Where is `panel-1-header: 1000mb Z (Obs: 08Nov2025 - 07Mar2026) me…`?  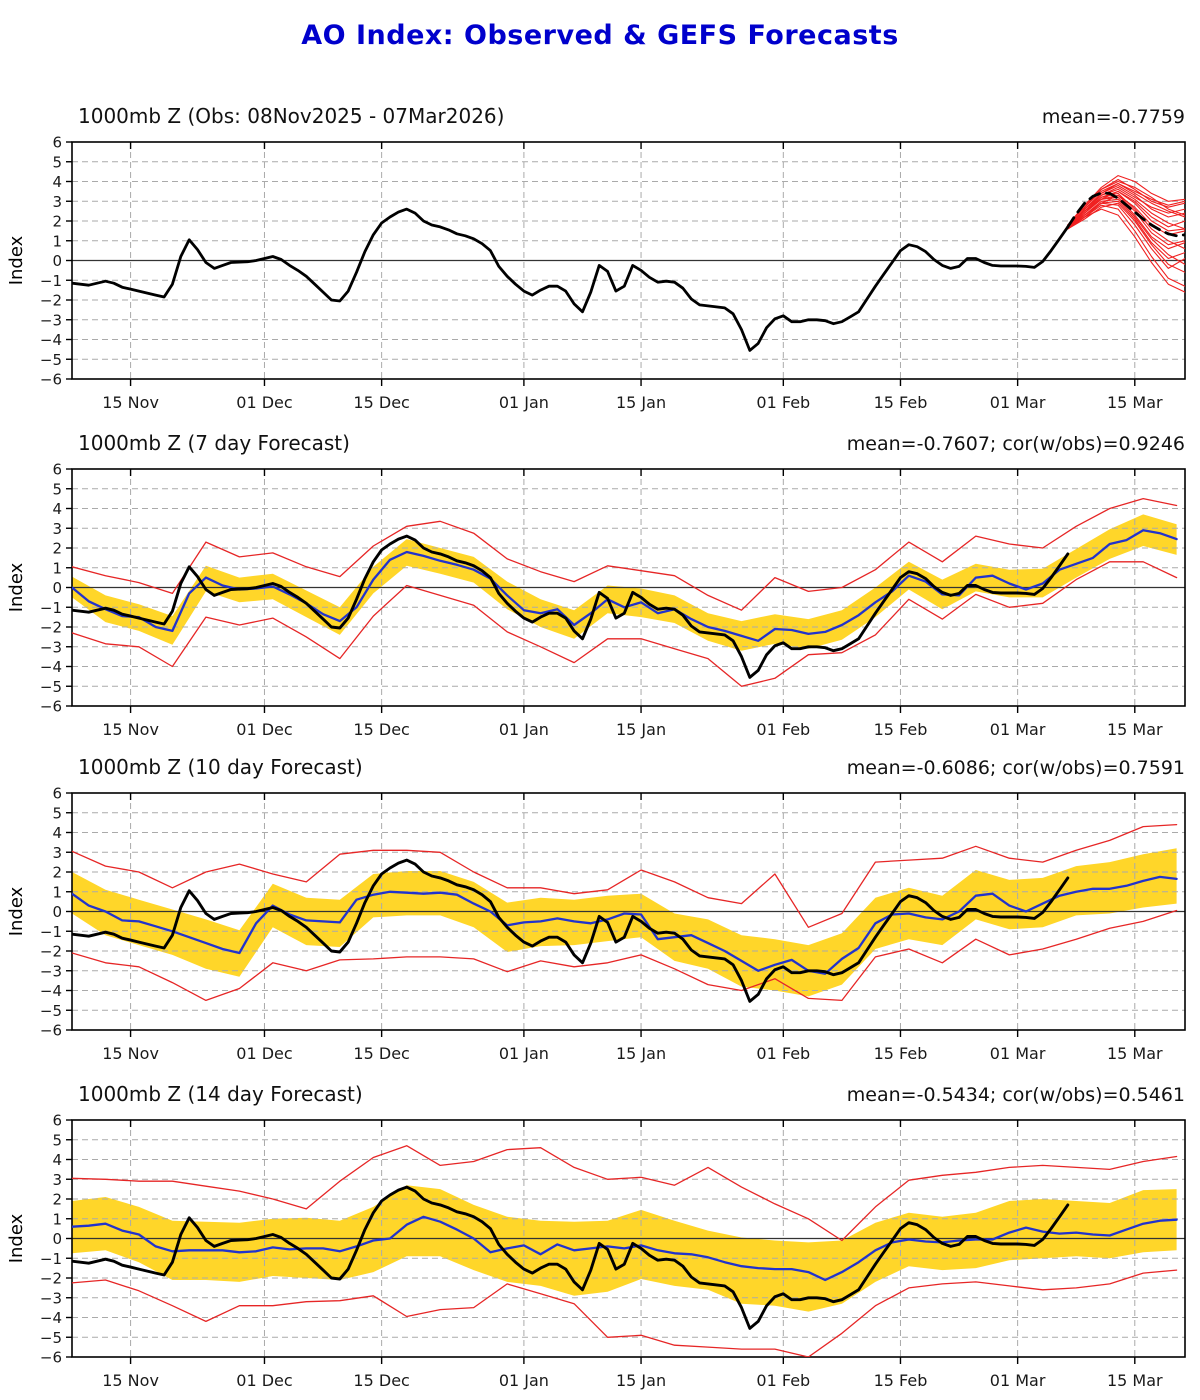 panel-1-header: 1000mb Z (Obs: 08Nov2025 - 07Mar2026) me… is located at coordinates (631, 116).